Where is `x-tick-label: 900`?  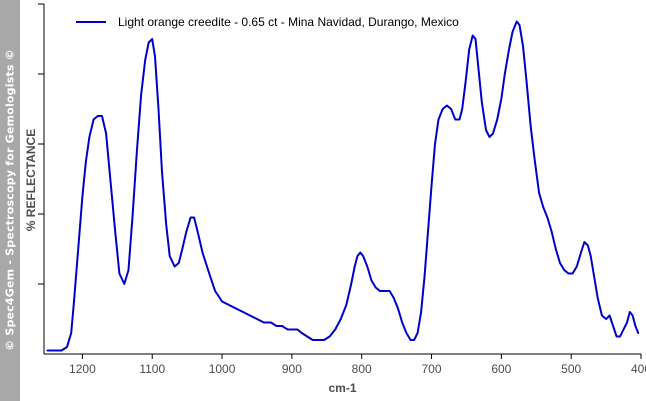
x-tick-label: 900 is located at coordinates (292, 369).